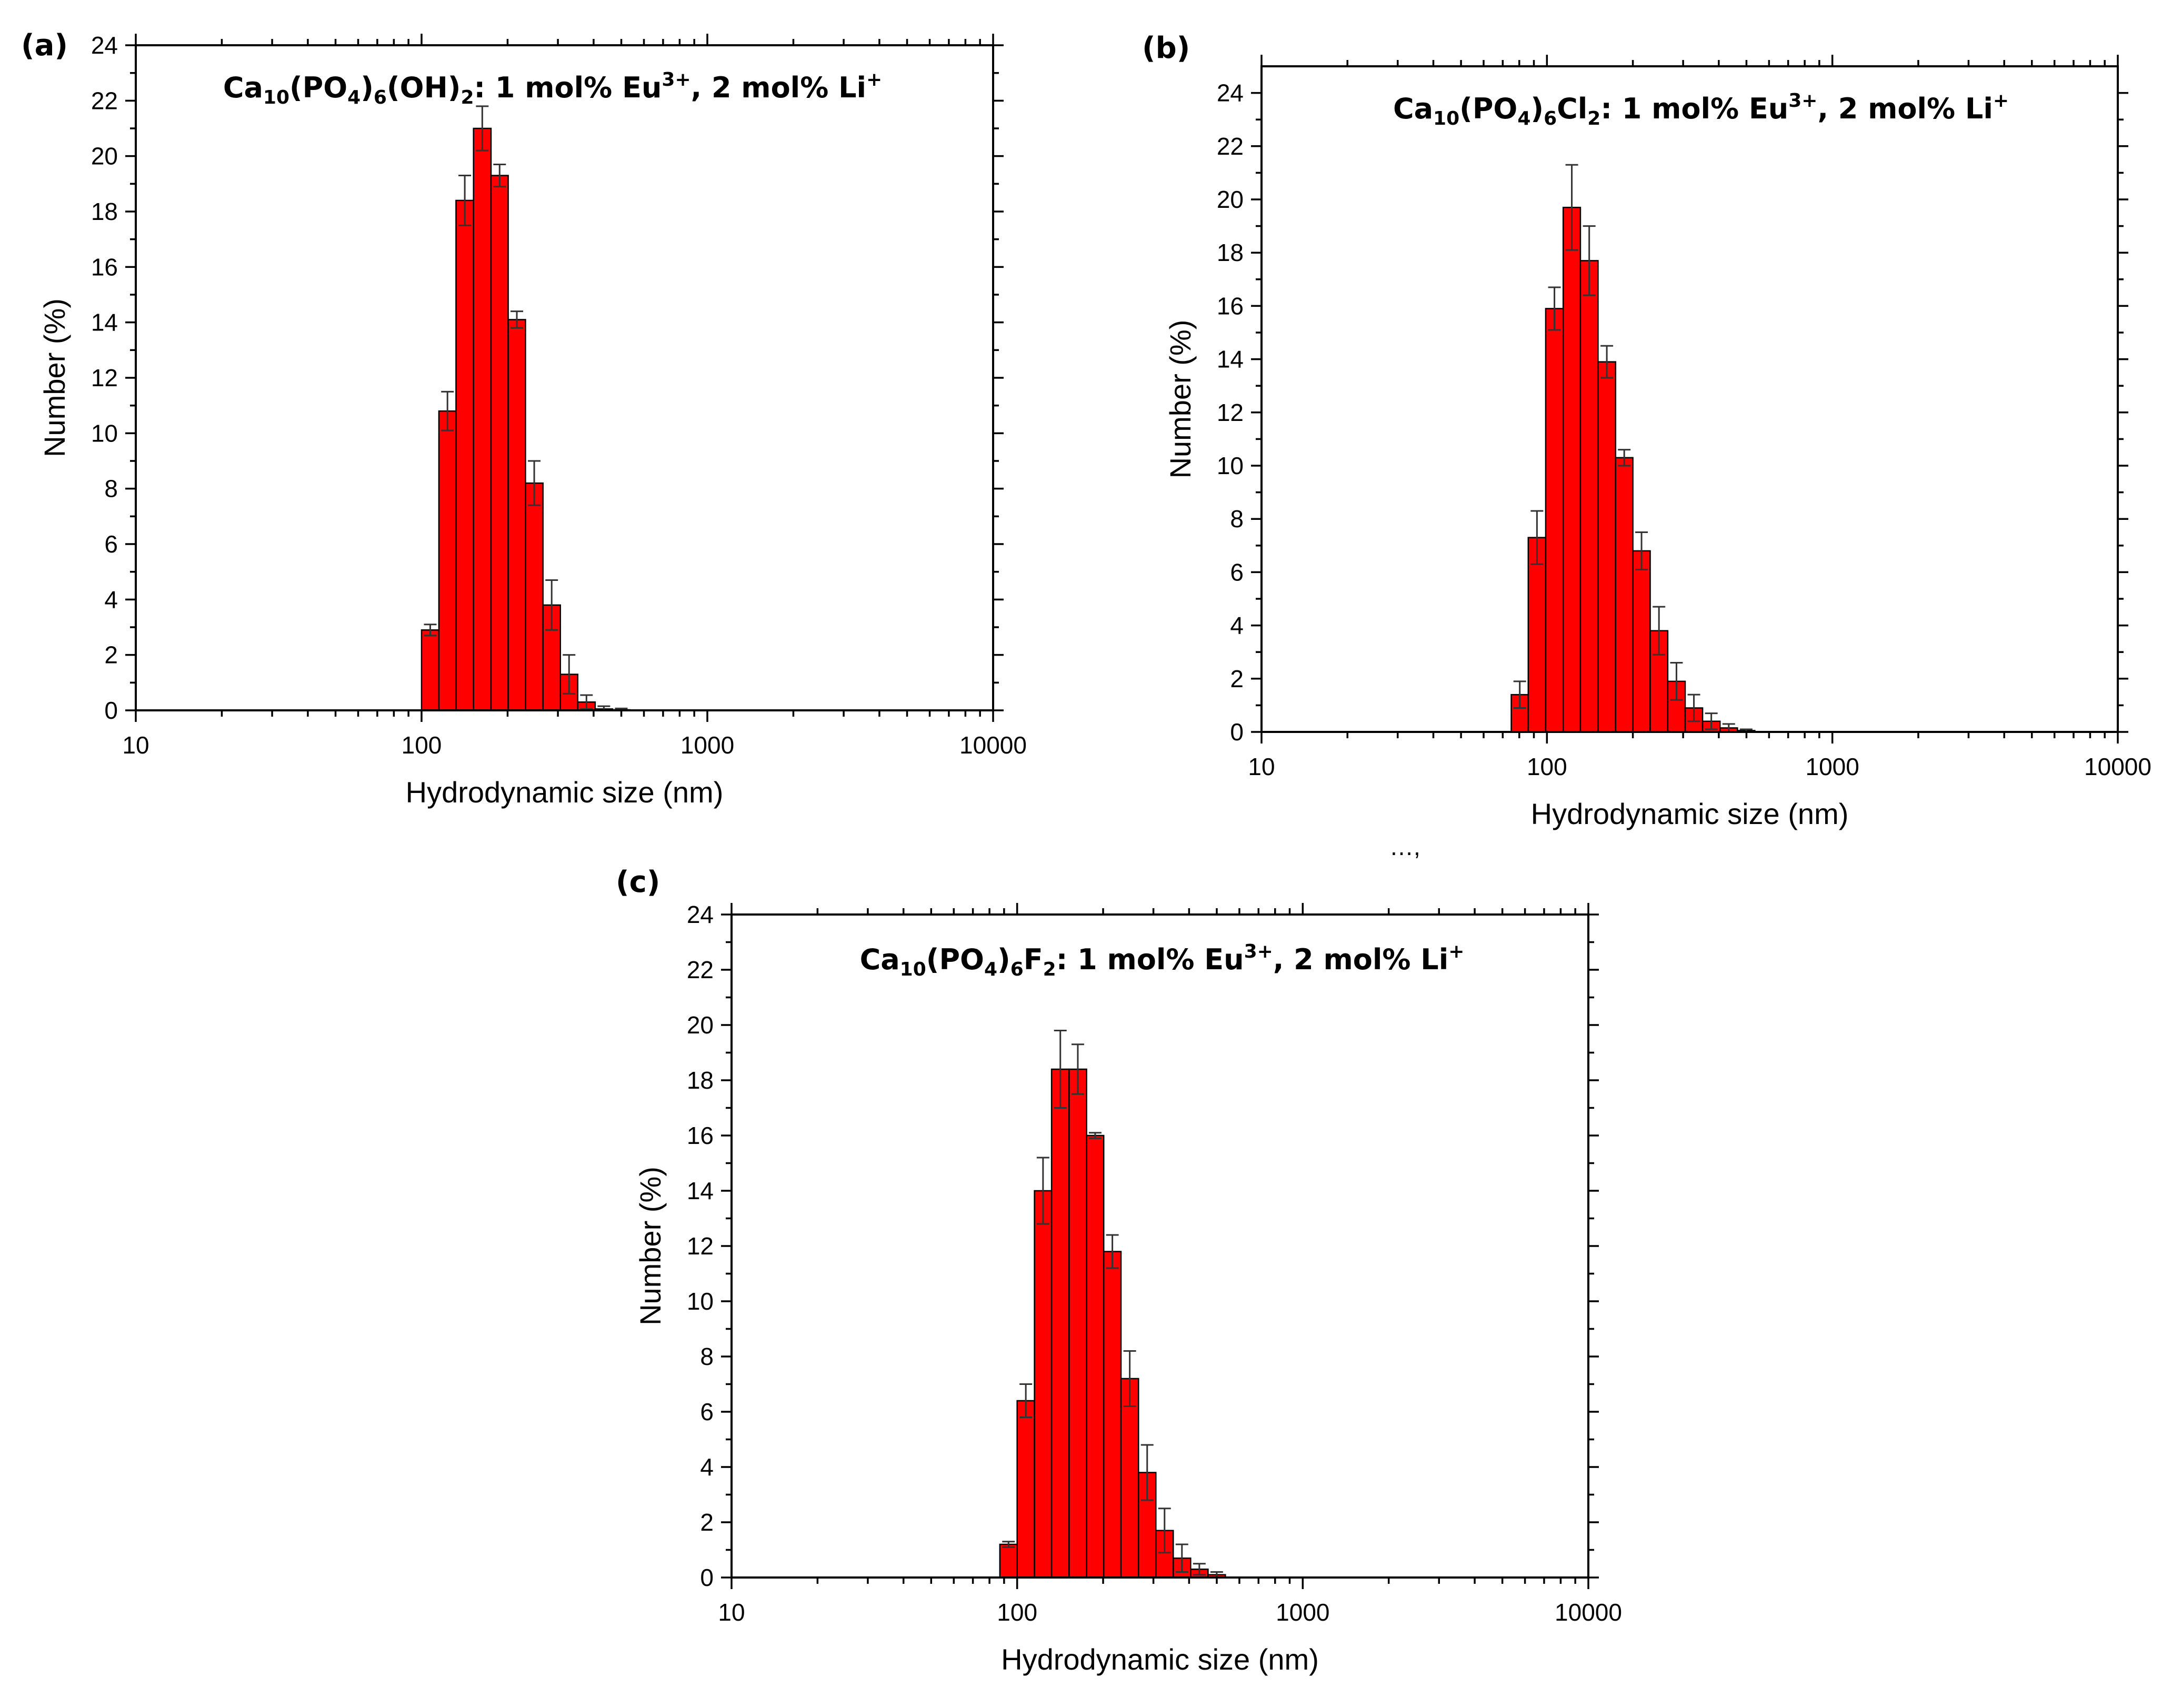 The image size is (2172, 1708). I want to click on title-formula: Cl, so click(1572, 108).